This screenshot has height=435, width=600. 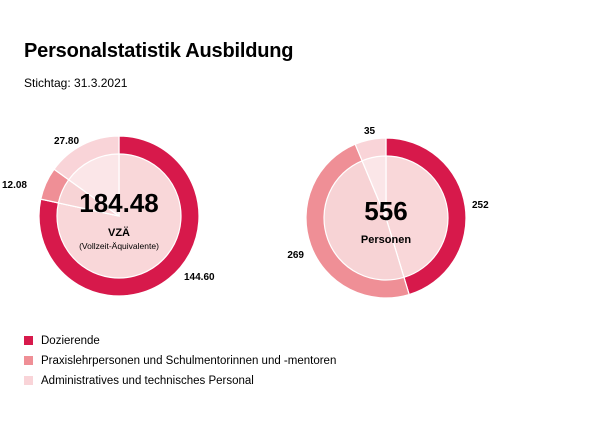 What do you see at coordinates (480, 205) in the screenshot?
I see `value-label-dozierende-chart2: 252` at bounding box center [480, 205].